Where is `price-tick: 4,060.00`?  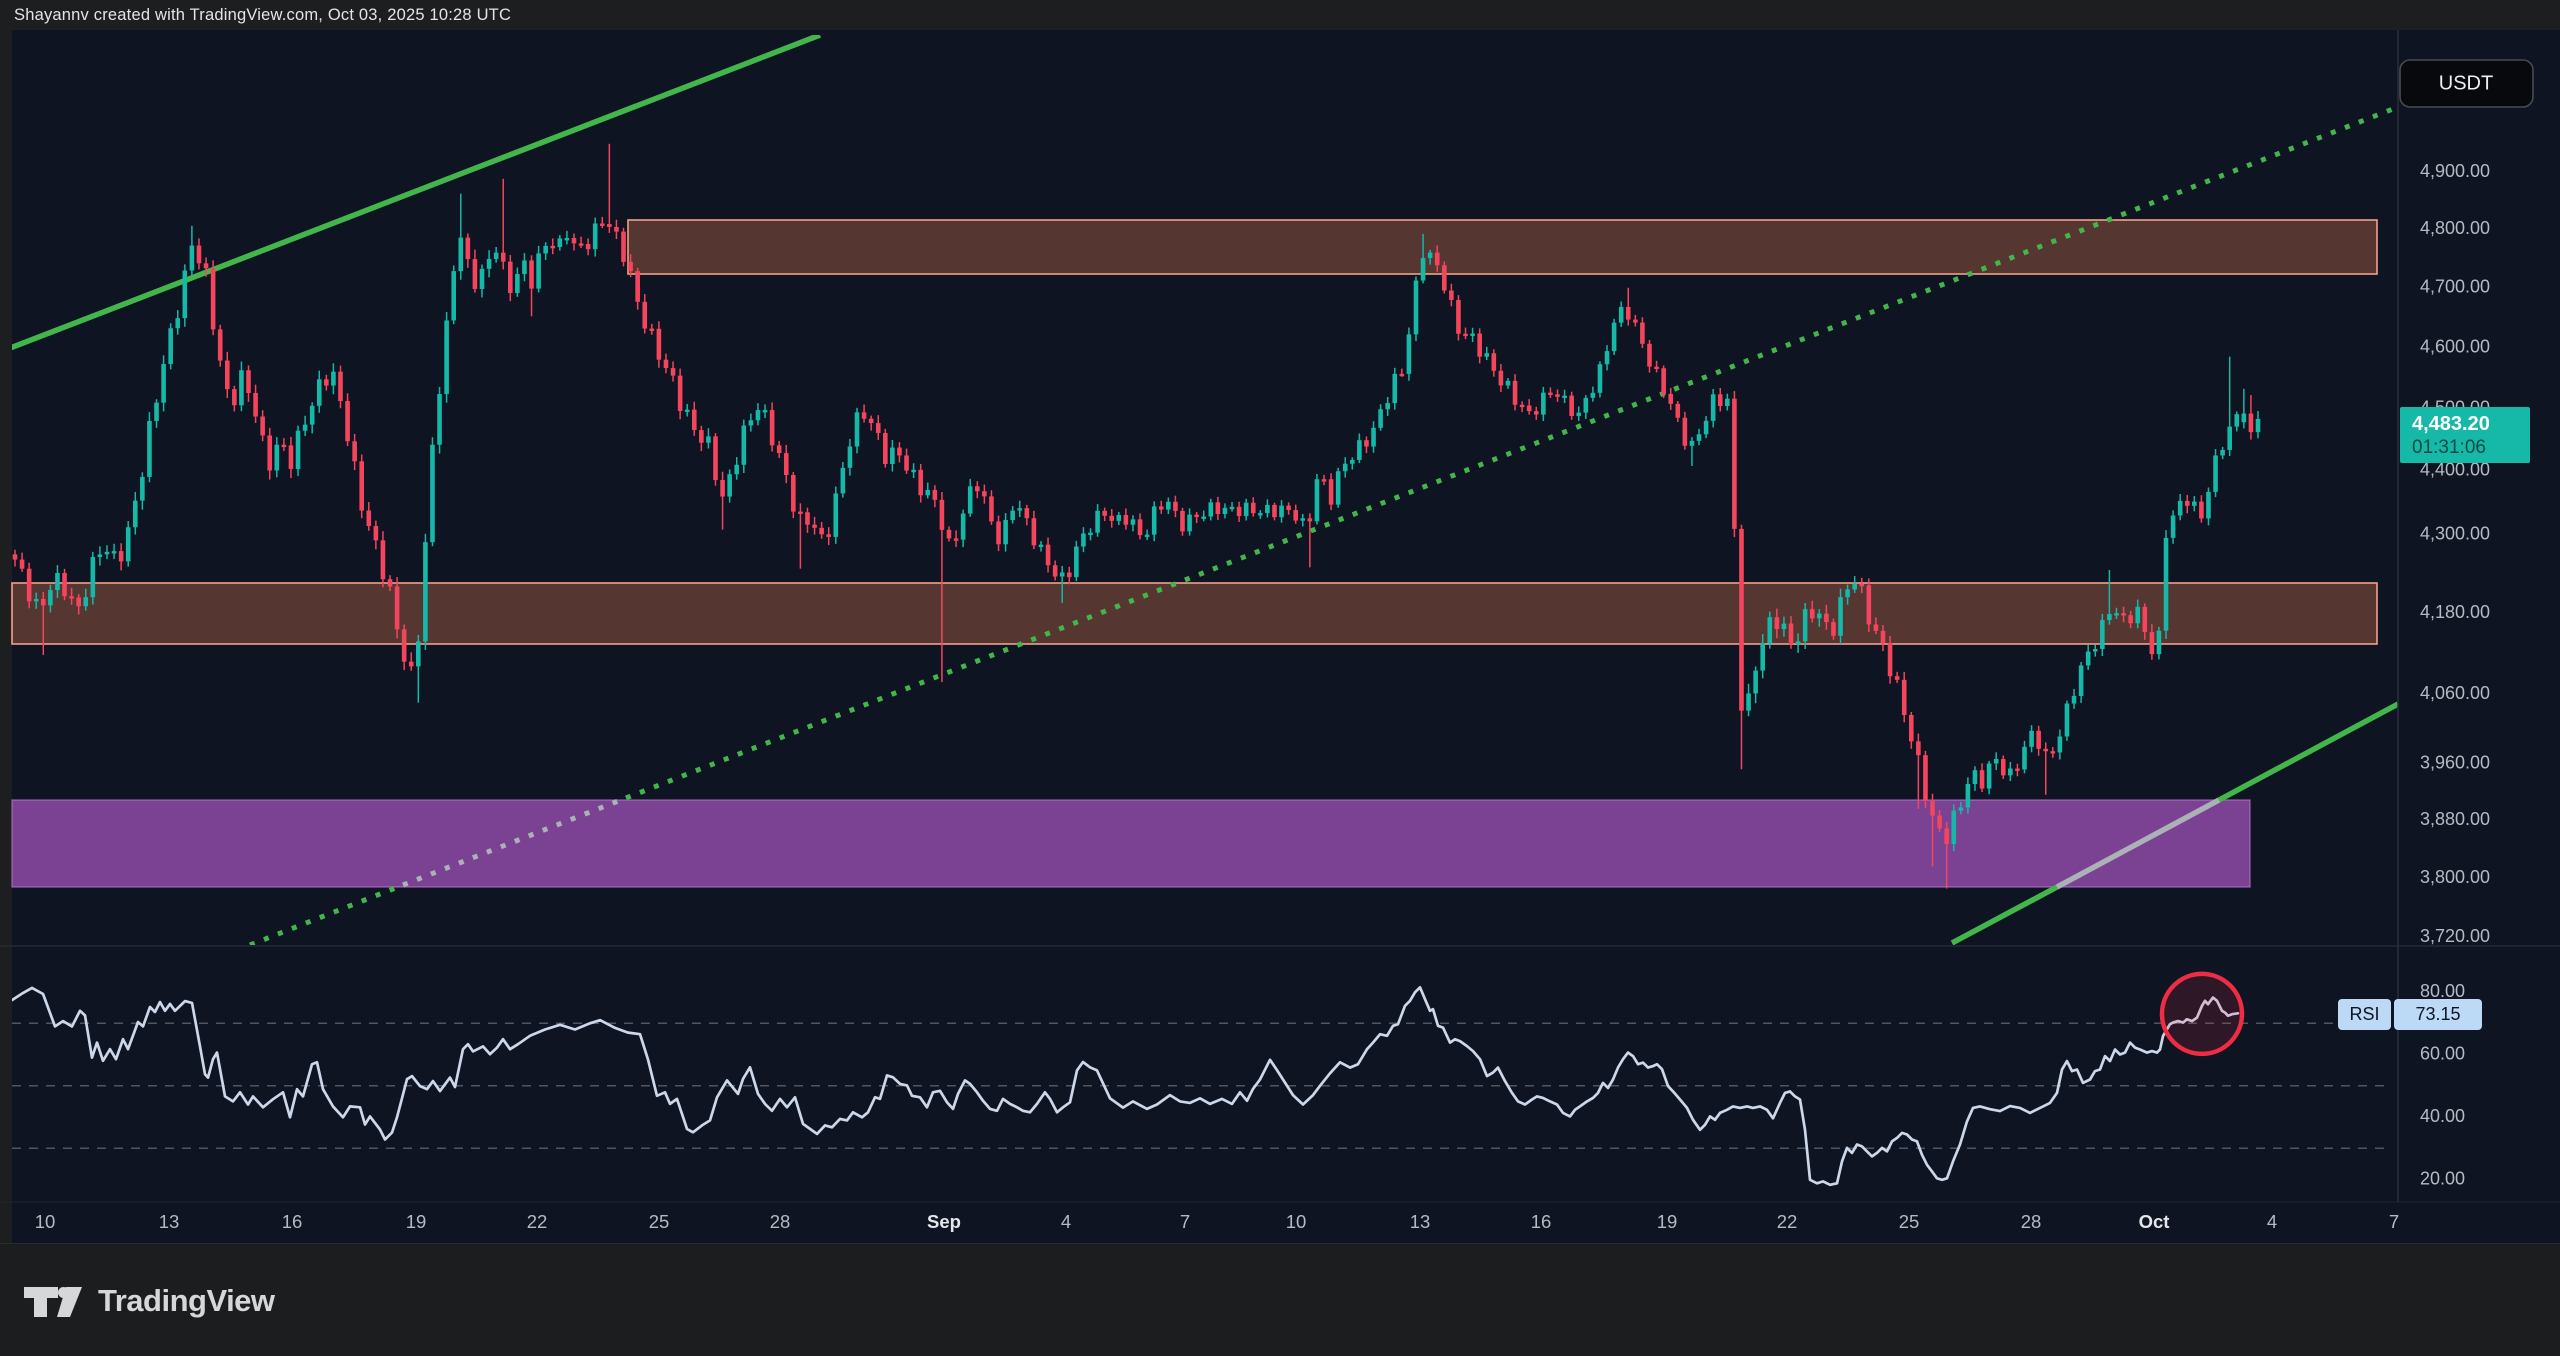
price-tick: 4,060.00 is located at coordinates (2455, 693).